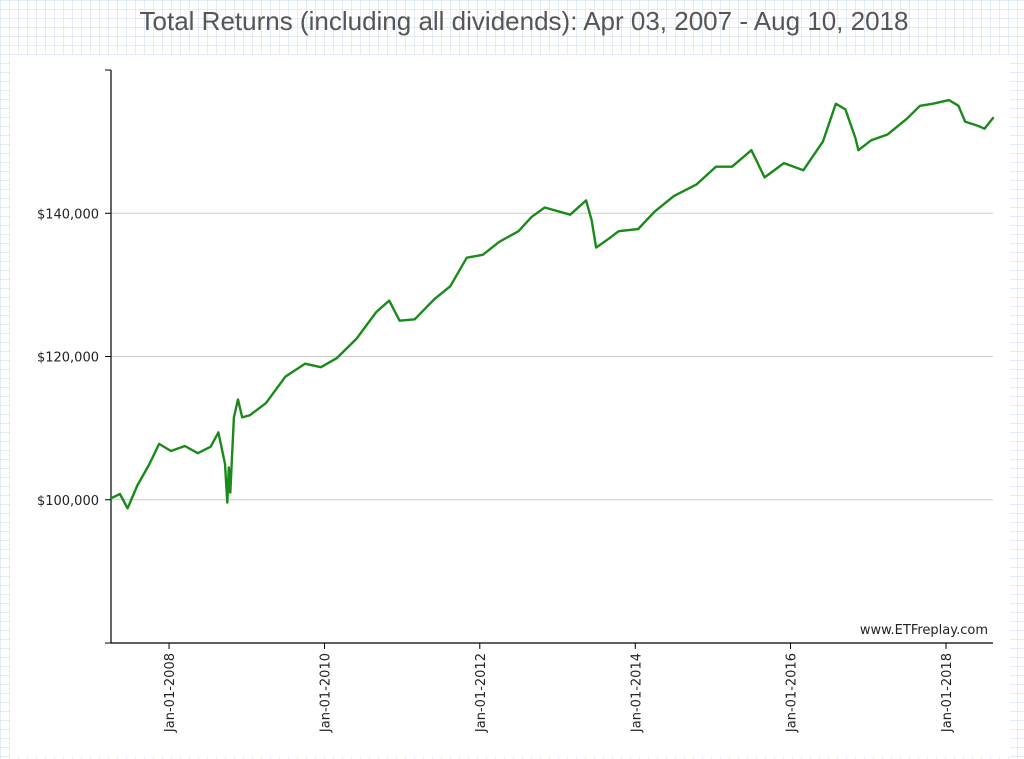  Describe the element at coordinates (68, 501) in the screenshot. I see `y-tick-label: $100,000` at that location.